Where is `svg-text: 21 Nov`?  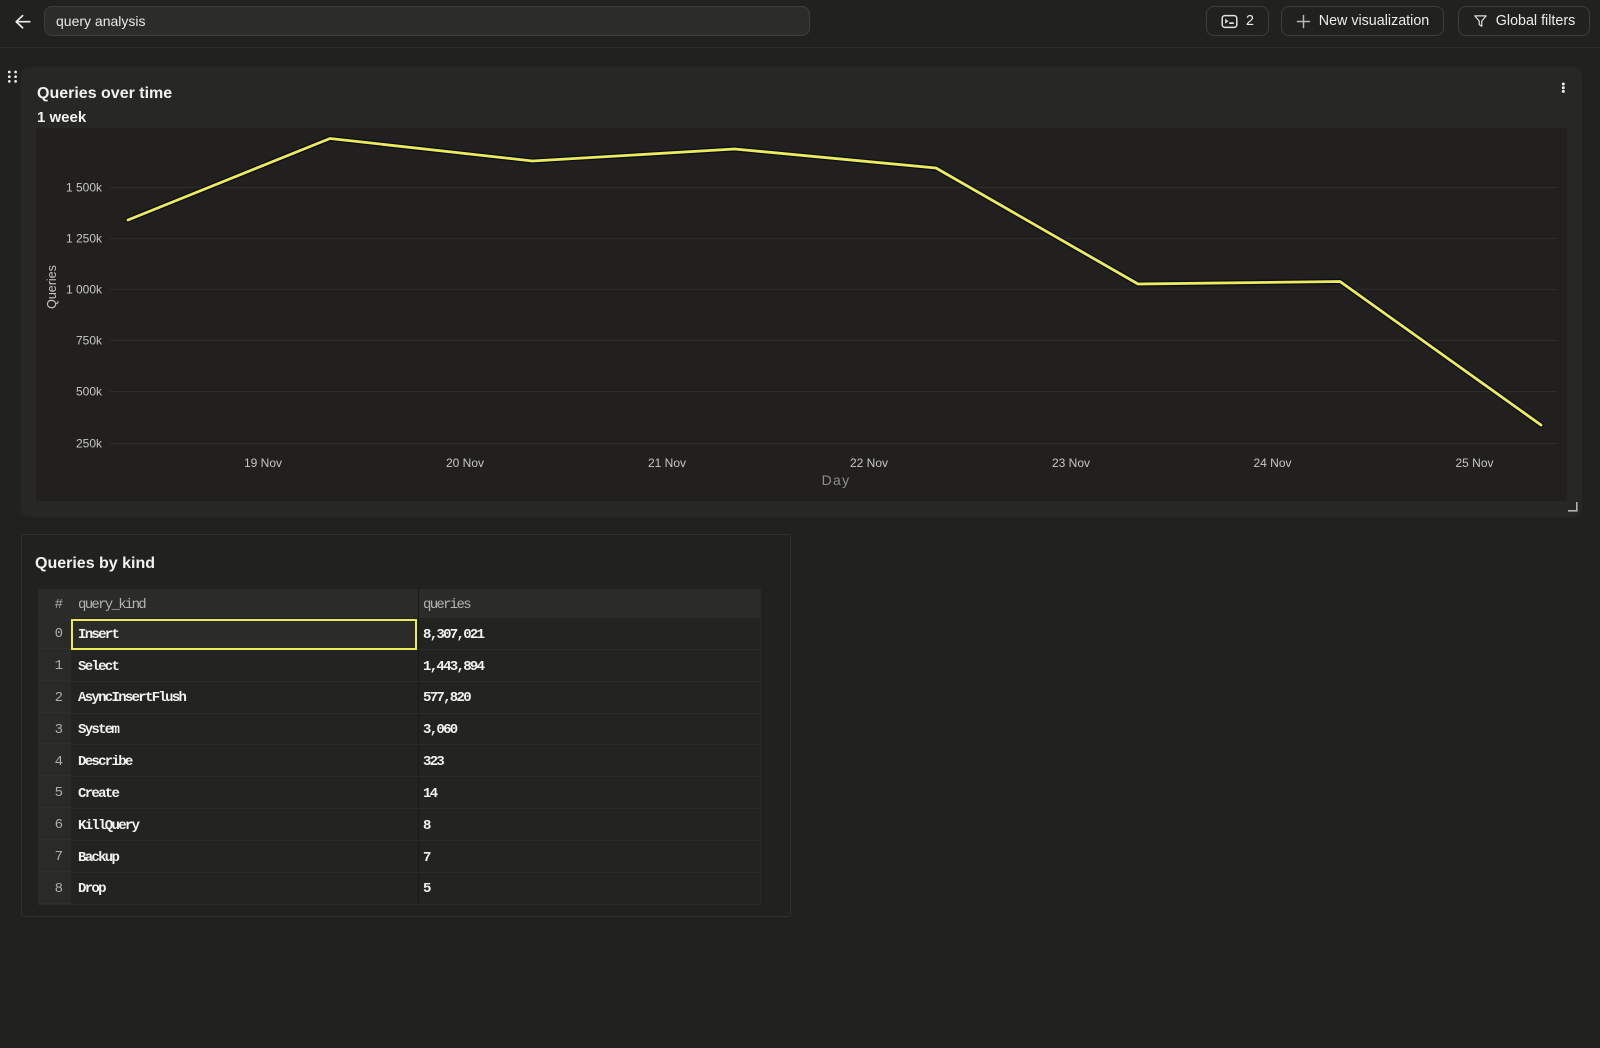 svg-text: 21 Nov is located at coordinates (667, 463).